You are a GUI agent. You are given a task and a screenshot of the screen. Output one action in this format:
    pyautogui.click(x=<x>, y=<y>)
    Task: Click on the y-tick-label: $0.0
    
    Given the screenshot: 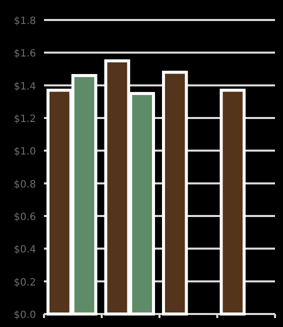 What is the action you would take?
    pyautogui.click(x=25, y=315)
    